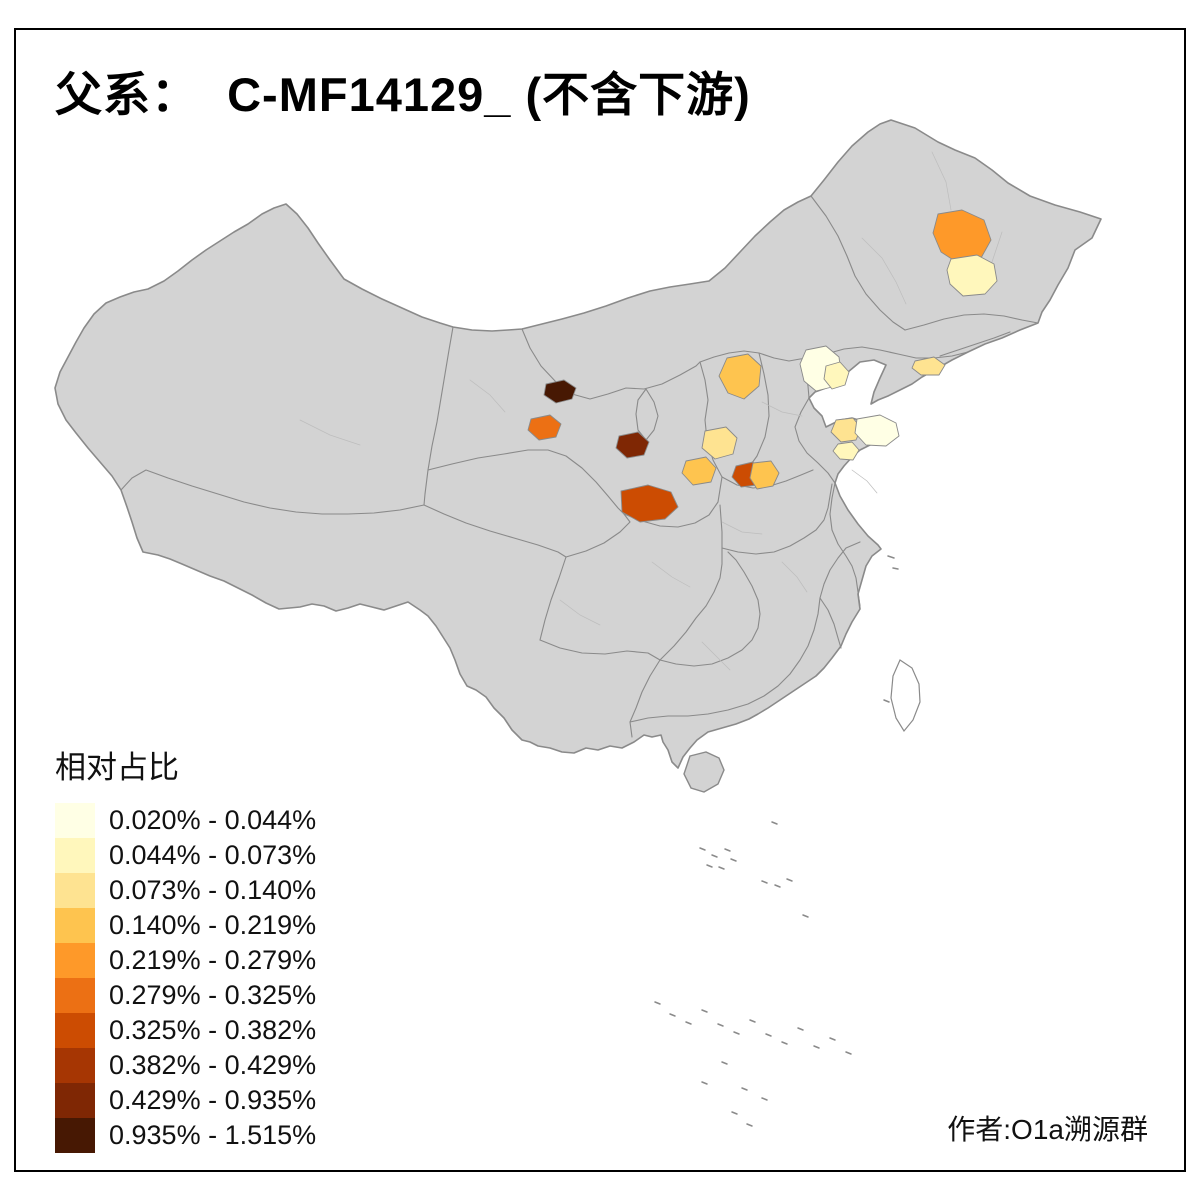 The image size is (1200, 1200). I want to click on legend-item: 0.325% - 0.382%, so click(185, 1030).